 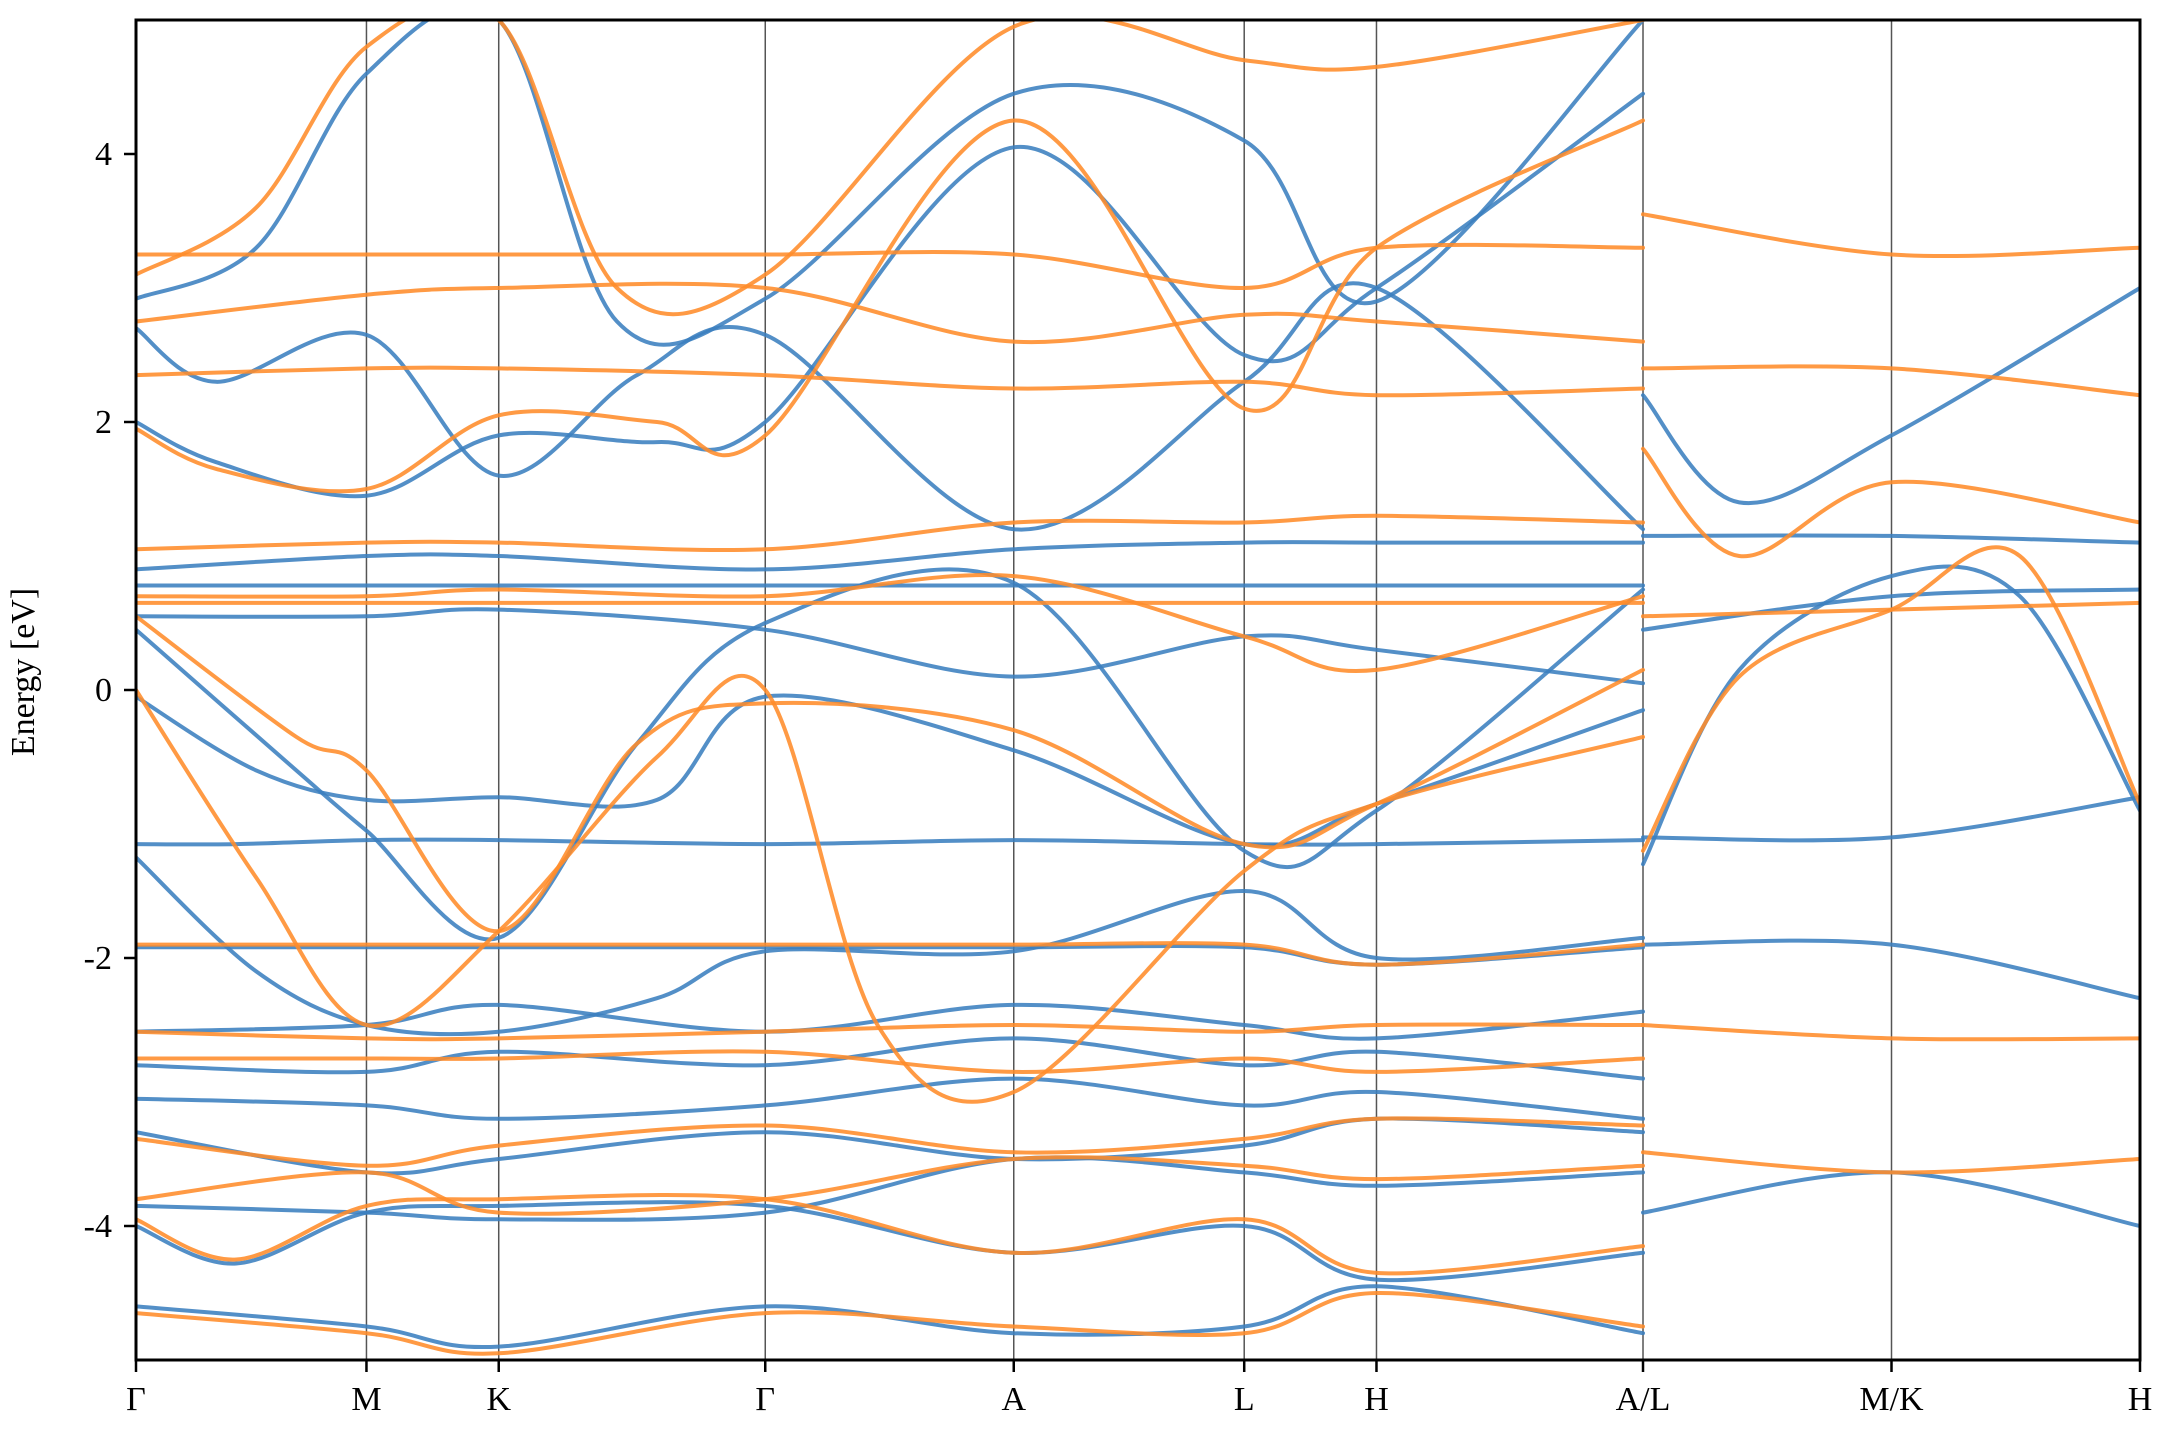 What do you see at coordinates (1891, 1399) in the screenshot?
I see `x-tick-label: M/K` at bounding box center [1891, 1399].